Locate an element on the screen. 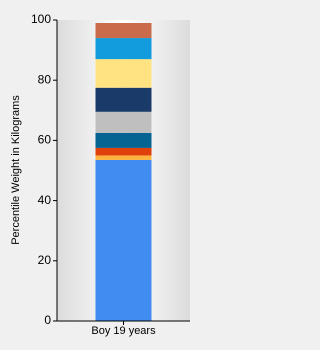 This screenshot has height=350, width=320. x-tick-label: Boy 19 years is located at coordinates (123, 331).